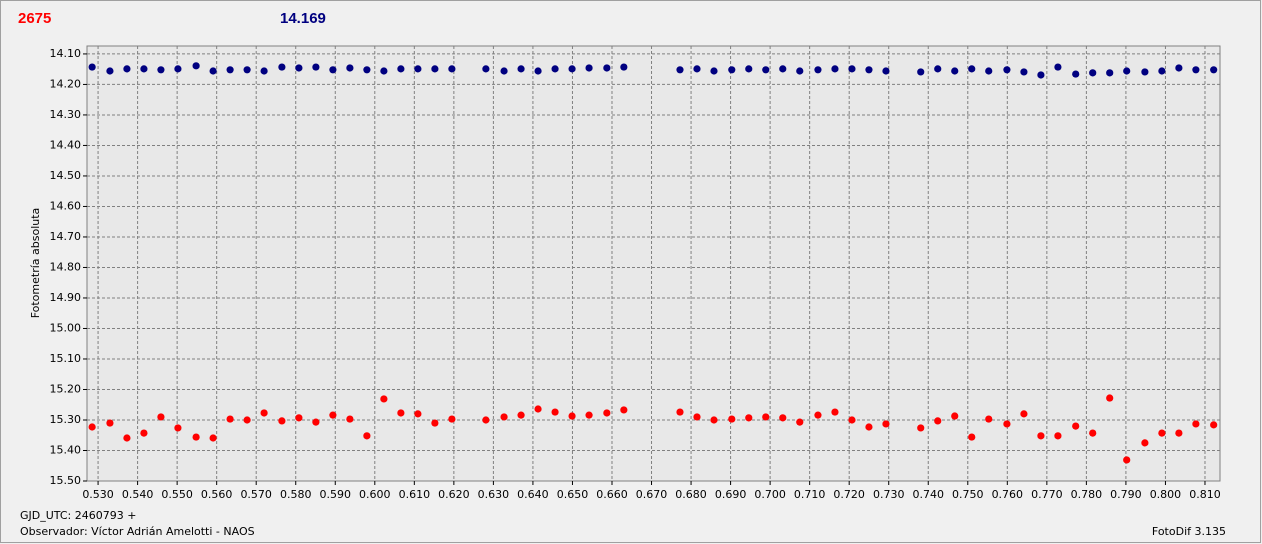  I want to click on x-tick-label: 0.810, so click(1205, 494).